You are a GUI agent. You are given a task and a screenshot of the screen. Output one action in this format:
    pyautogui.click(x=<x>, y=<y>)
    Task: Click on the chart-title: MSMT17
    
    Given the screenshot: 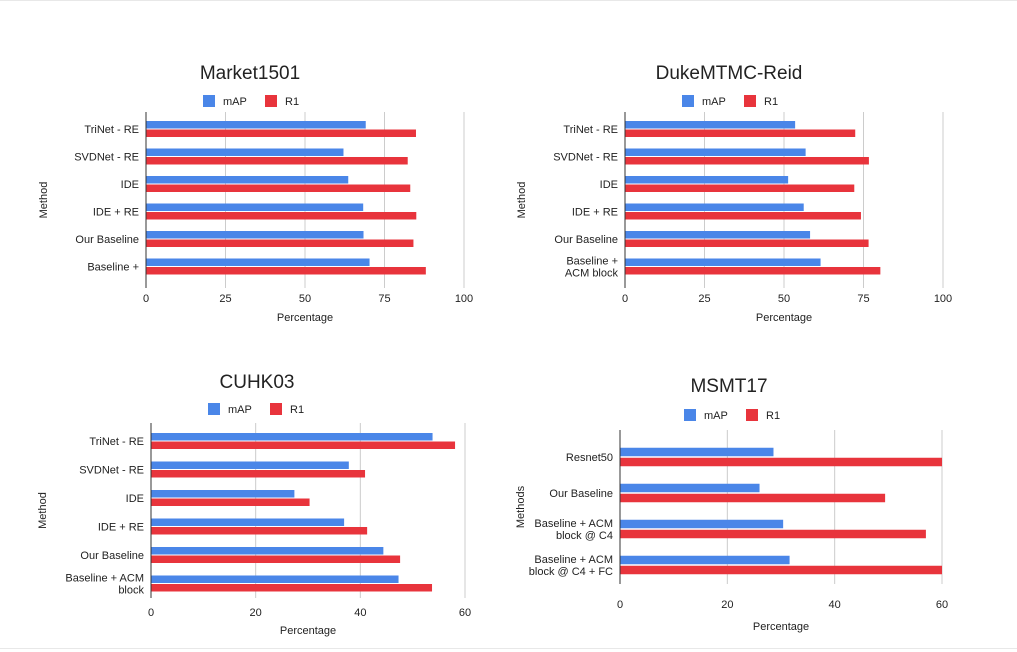 What is the action you would take?
    pyautogui.click(x=728, y=386)
    